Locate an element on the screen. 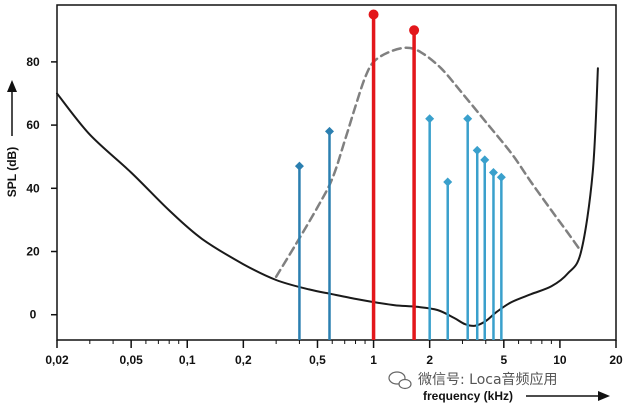  y-axis-title: SPL (dB) is located at coordinates (12, 172).